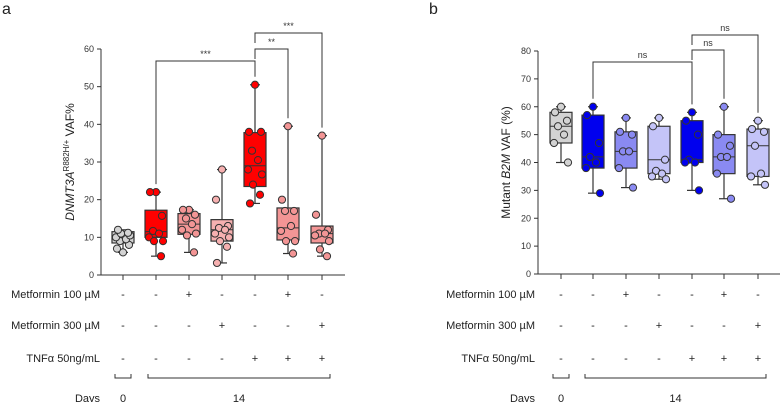 This screenshot has height=402, width=781. What do you see at coordinates (506, 166) in the screenshot?
I see `y-axis-label-gene: B2M` at bounding box center [506, 166].